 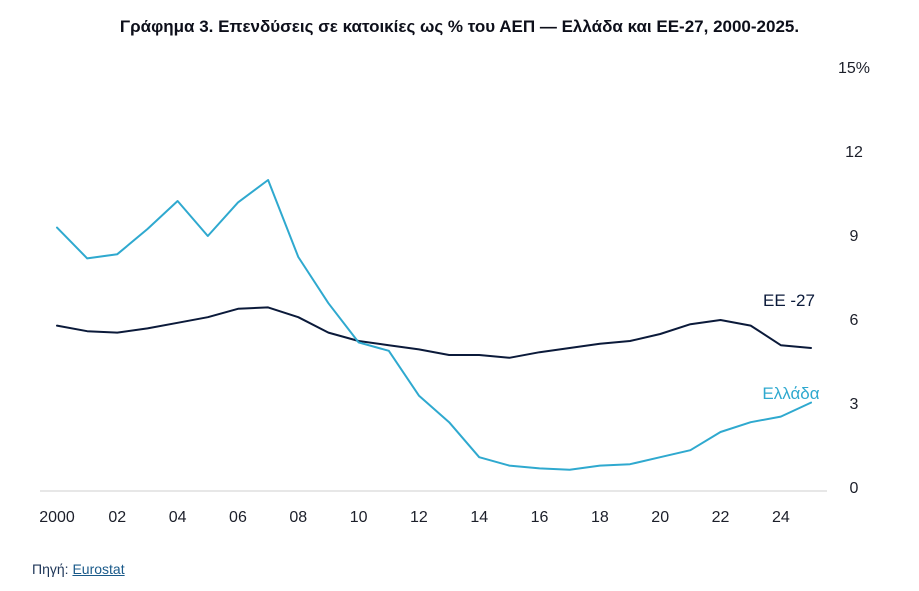 I want to click on y-axis-ticks: 0 3 6 9 12 15%, so click(x=854, y=278).